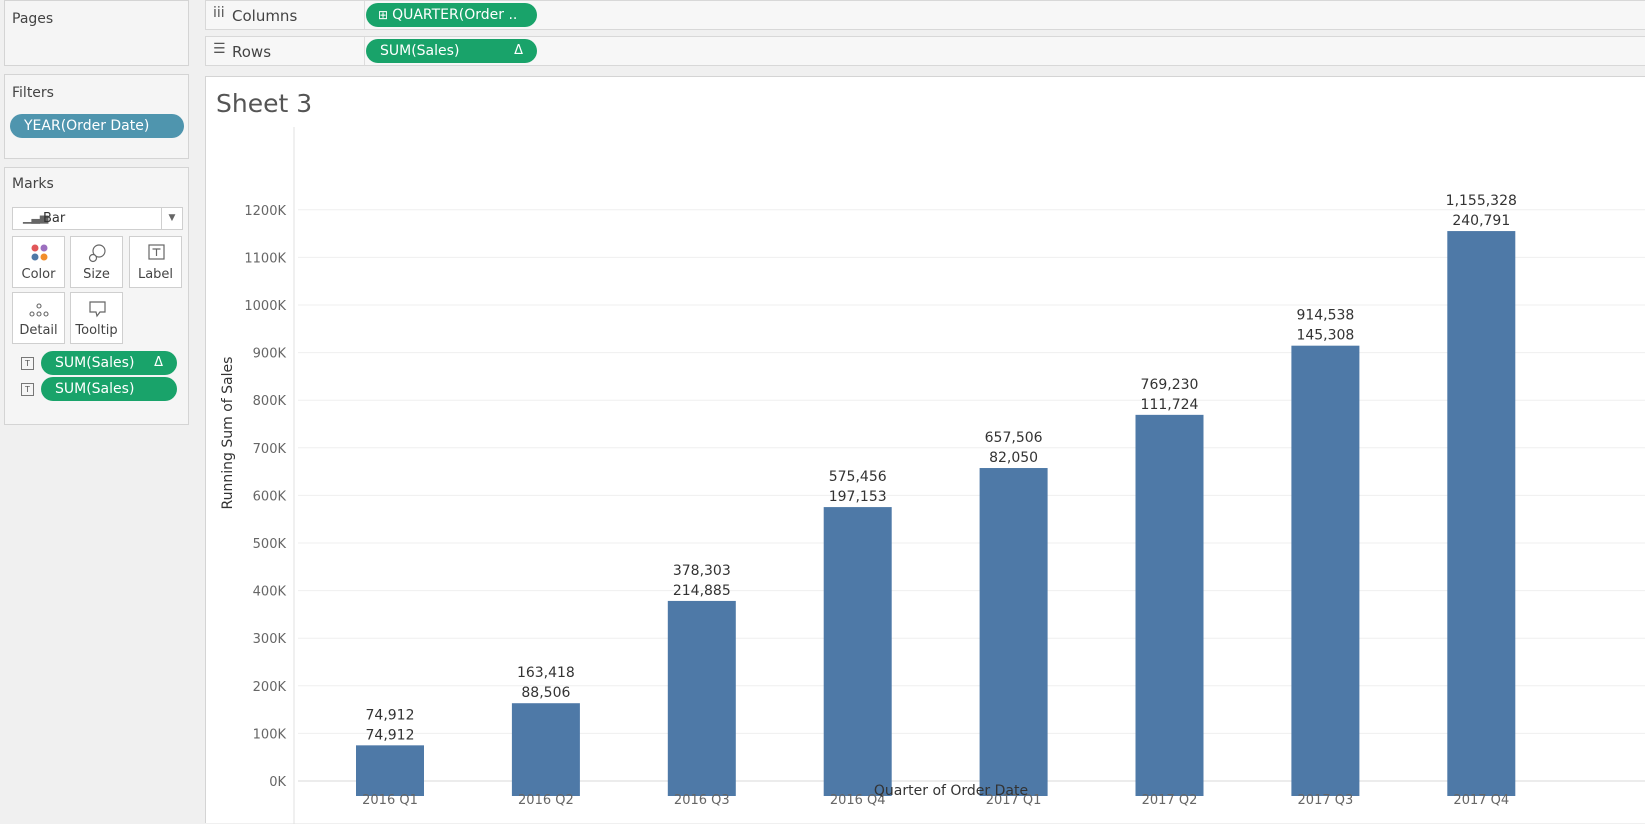 This screenshot has width=1645, height=824. I want to click on pages-card: Pages, so click(96, 33).